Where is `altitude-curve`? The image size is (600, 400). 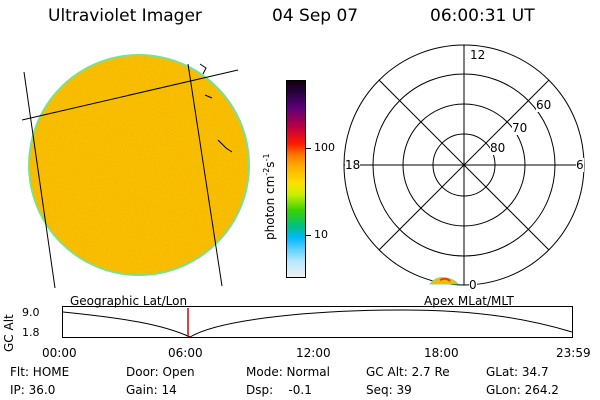
altitude-curve is located at coordinates (317, 323).